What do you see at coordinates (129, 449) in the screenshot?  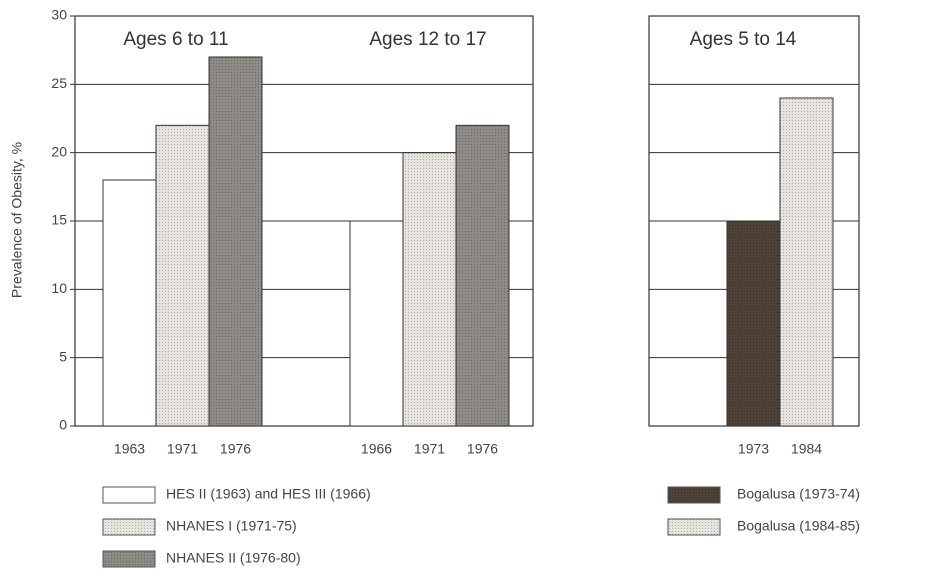 I see `x-tick-label: 1963` at bounding box center [129, 449].